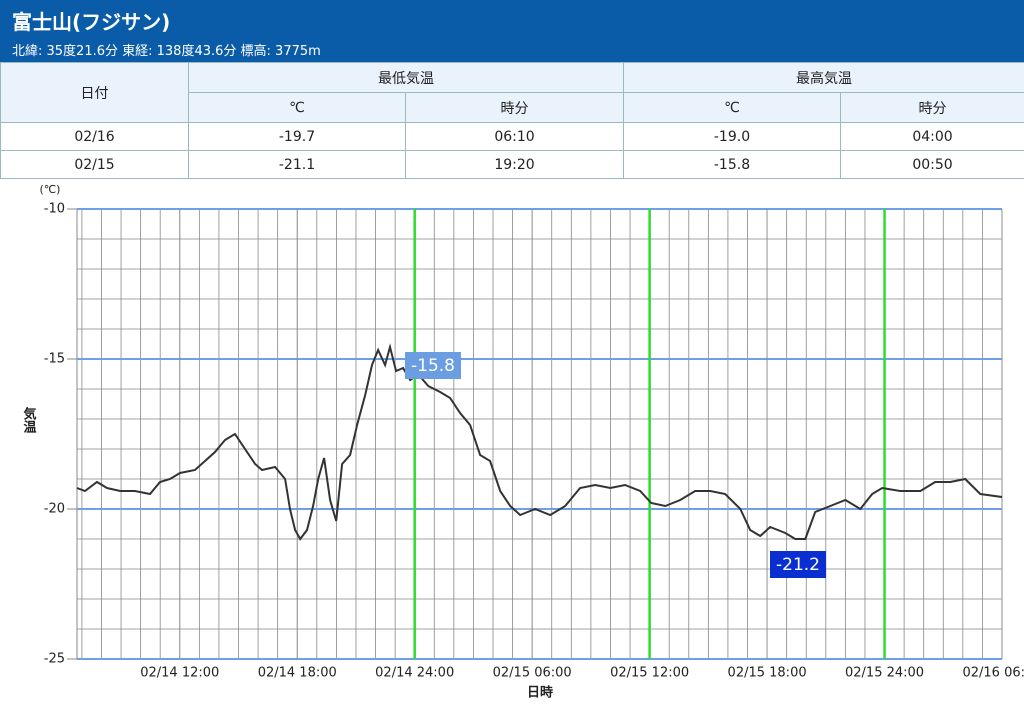 The height and width of the screenshot is (706, 1024). I want to click on subtitle: 北緯: 35度21.6分 東経: 138度43.6分 標高: 3775m, so click(166, 51).